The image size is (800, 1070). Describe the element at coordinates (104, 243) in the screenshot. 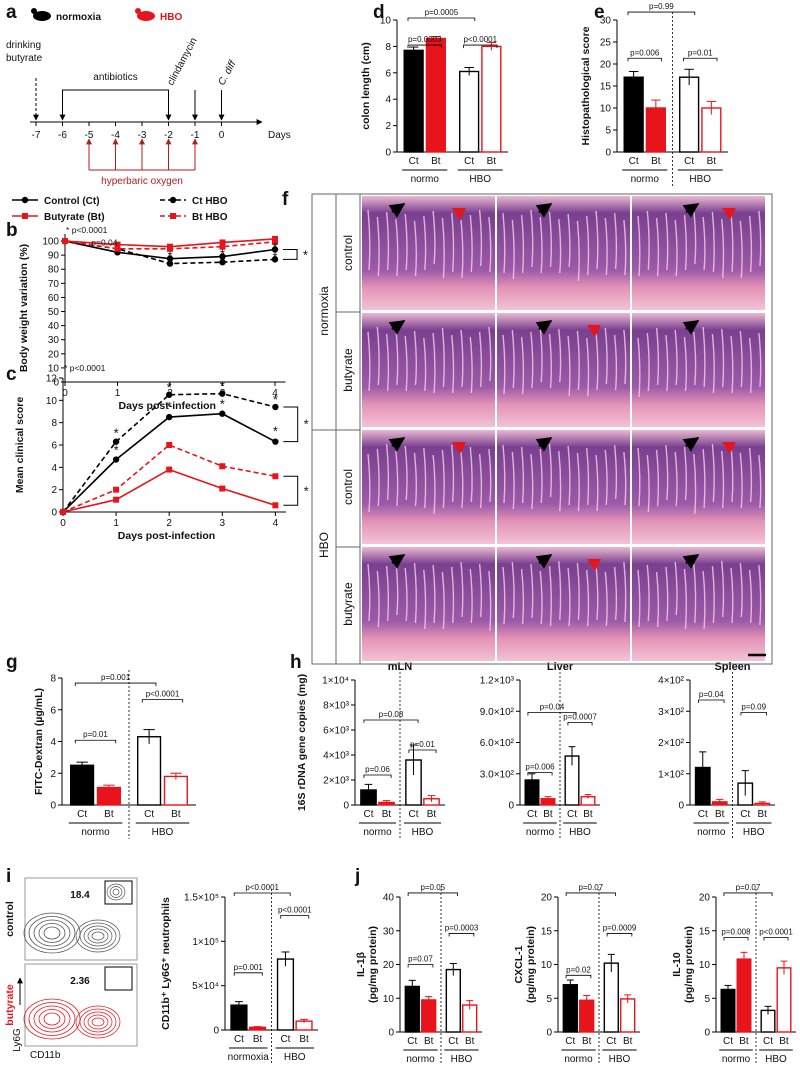

I see `annotation: p=0.04` at that location.